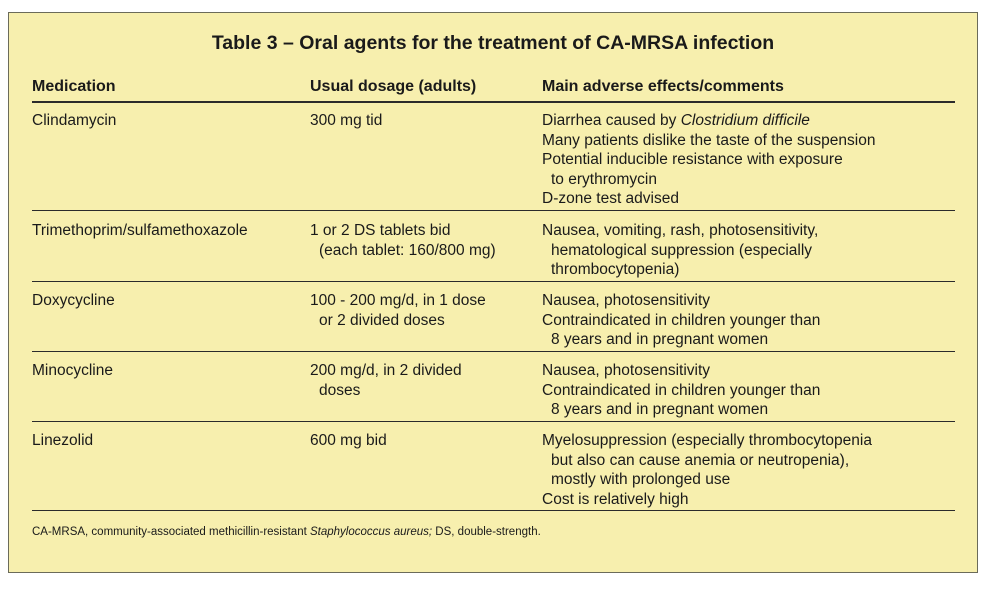 The image size is (990, 589). I want to click on cell-medication: Doxycycline, so click(73, 300).